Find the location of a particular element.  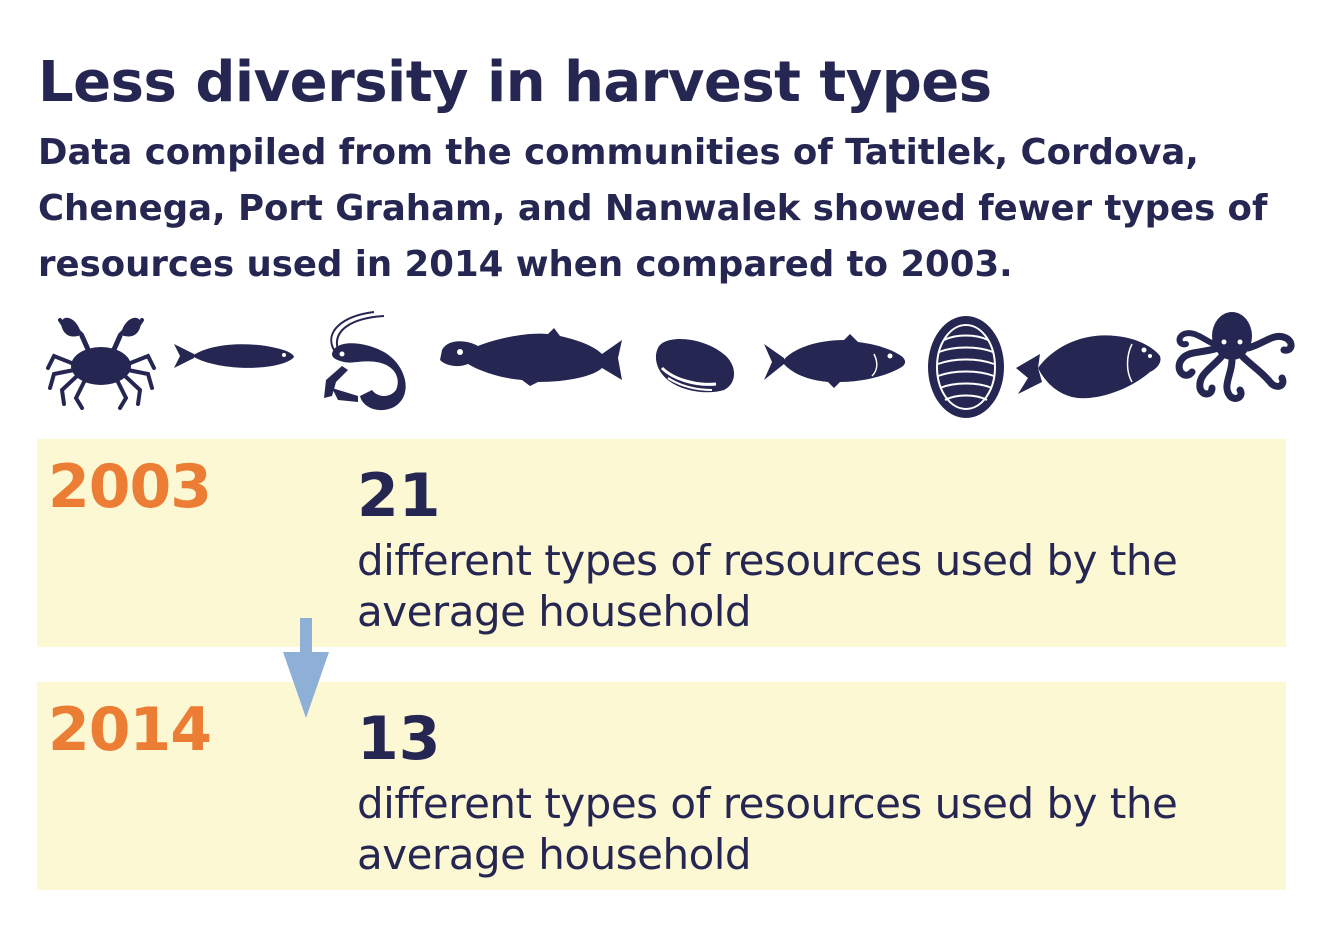

salmon-icon is located at coordinates (531, 357).